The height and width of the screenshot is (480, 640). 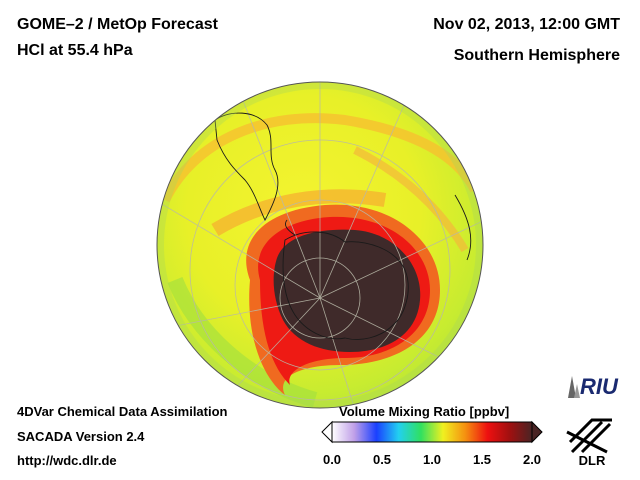 What do you see at coordinates (482, 459) in the screenshot?
I see `colorbar-tick-label: 1.5` at bounding box center [482, 459].